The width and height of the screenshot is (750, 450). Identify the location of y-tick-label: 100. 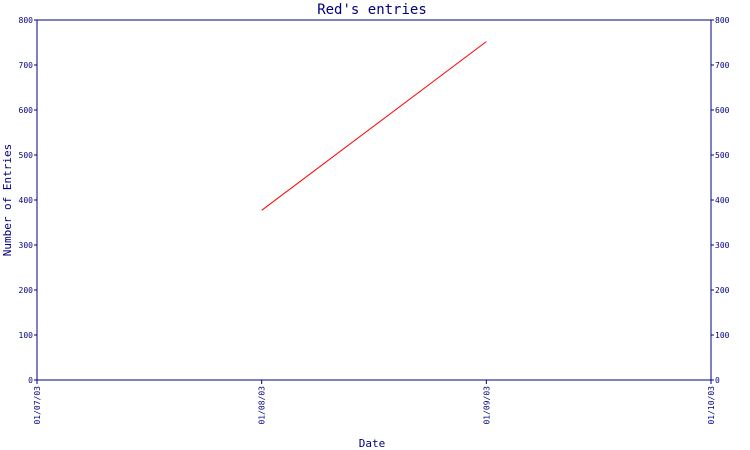
(26, 335).